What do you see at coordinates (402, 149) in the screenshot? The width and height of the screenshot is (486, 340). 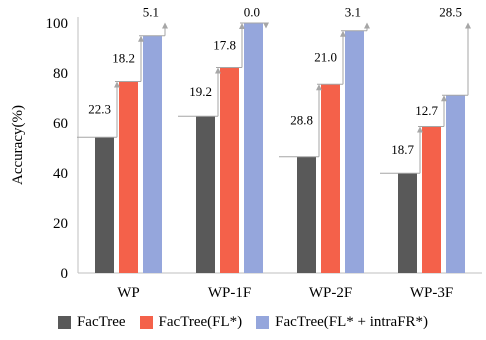 I see `annotation-label: 18.7` at bounding box center [402, 149].